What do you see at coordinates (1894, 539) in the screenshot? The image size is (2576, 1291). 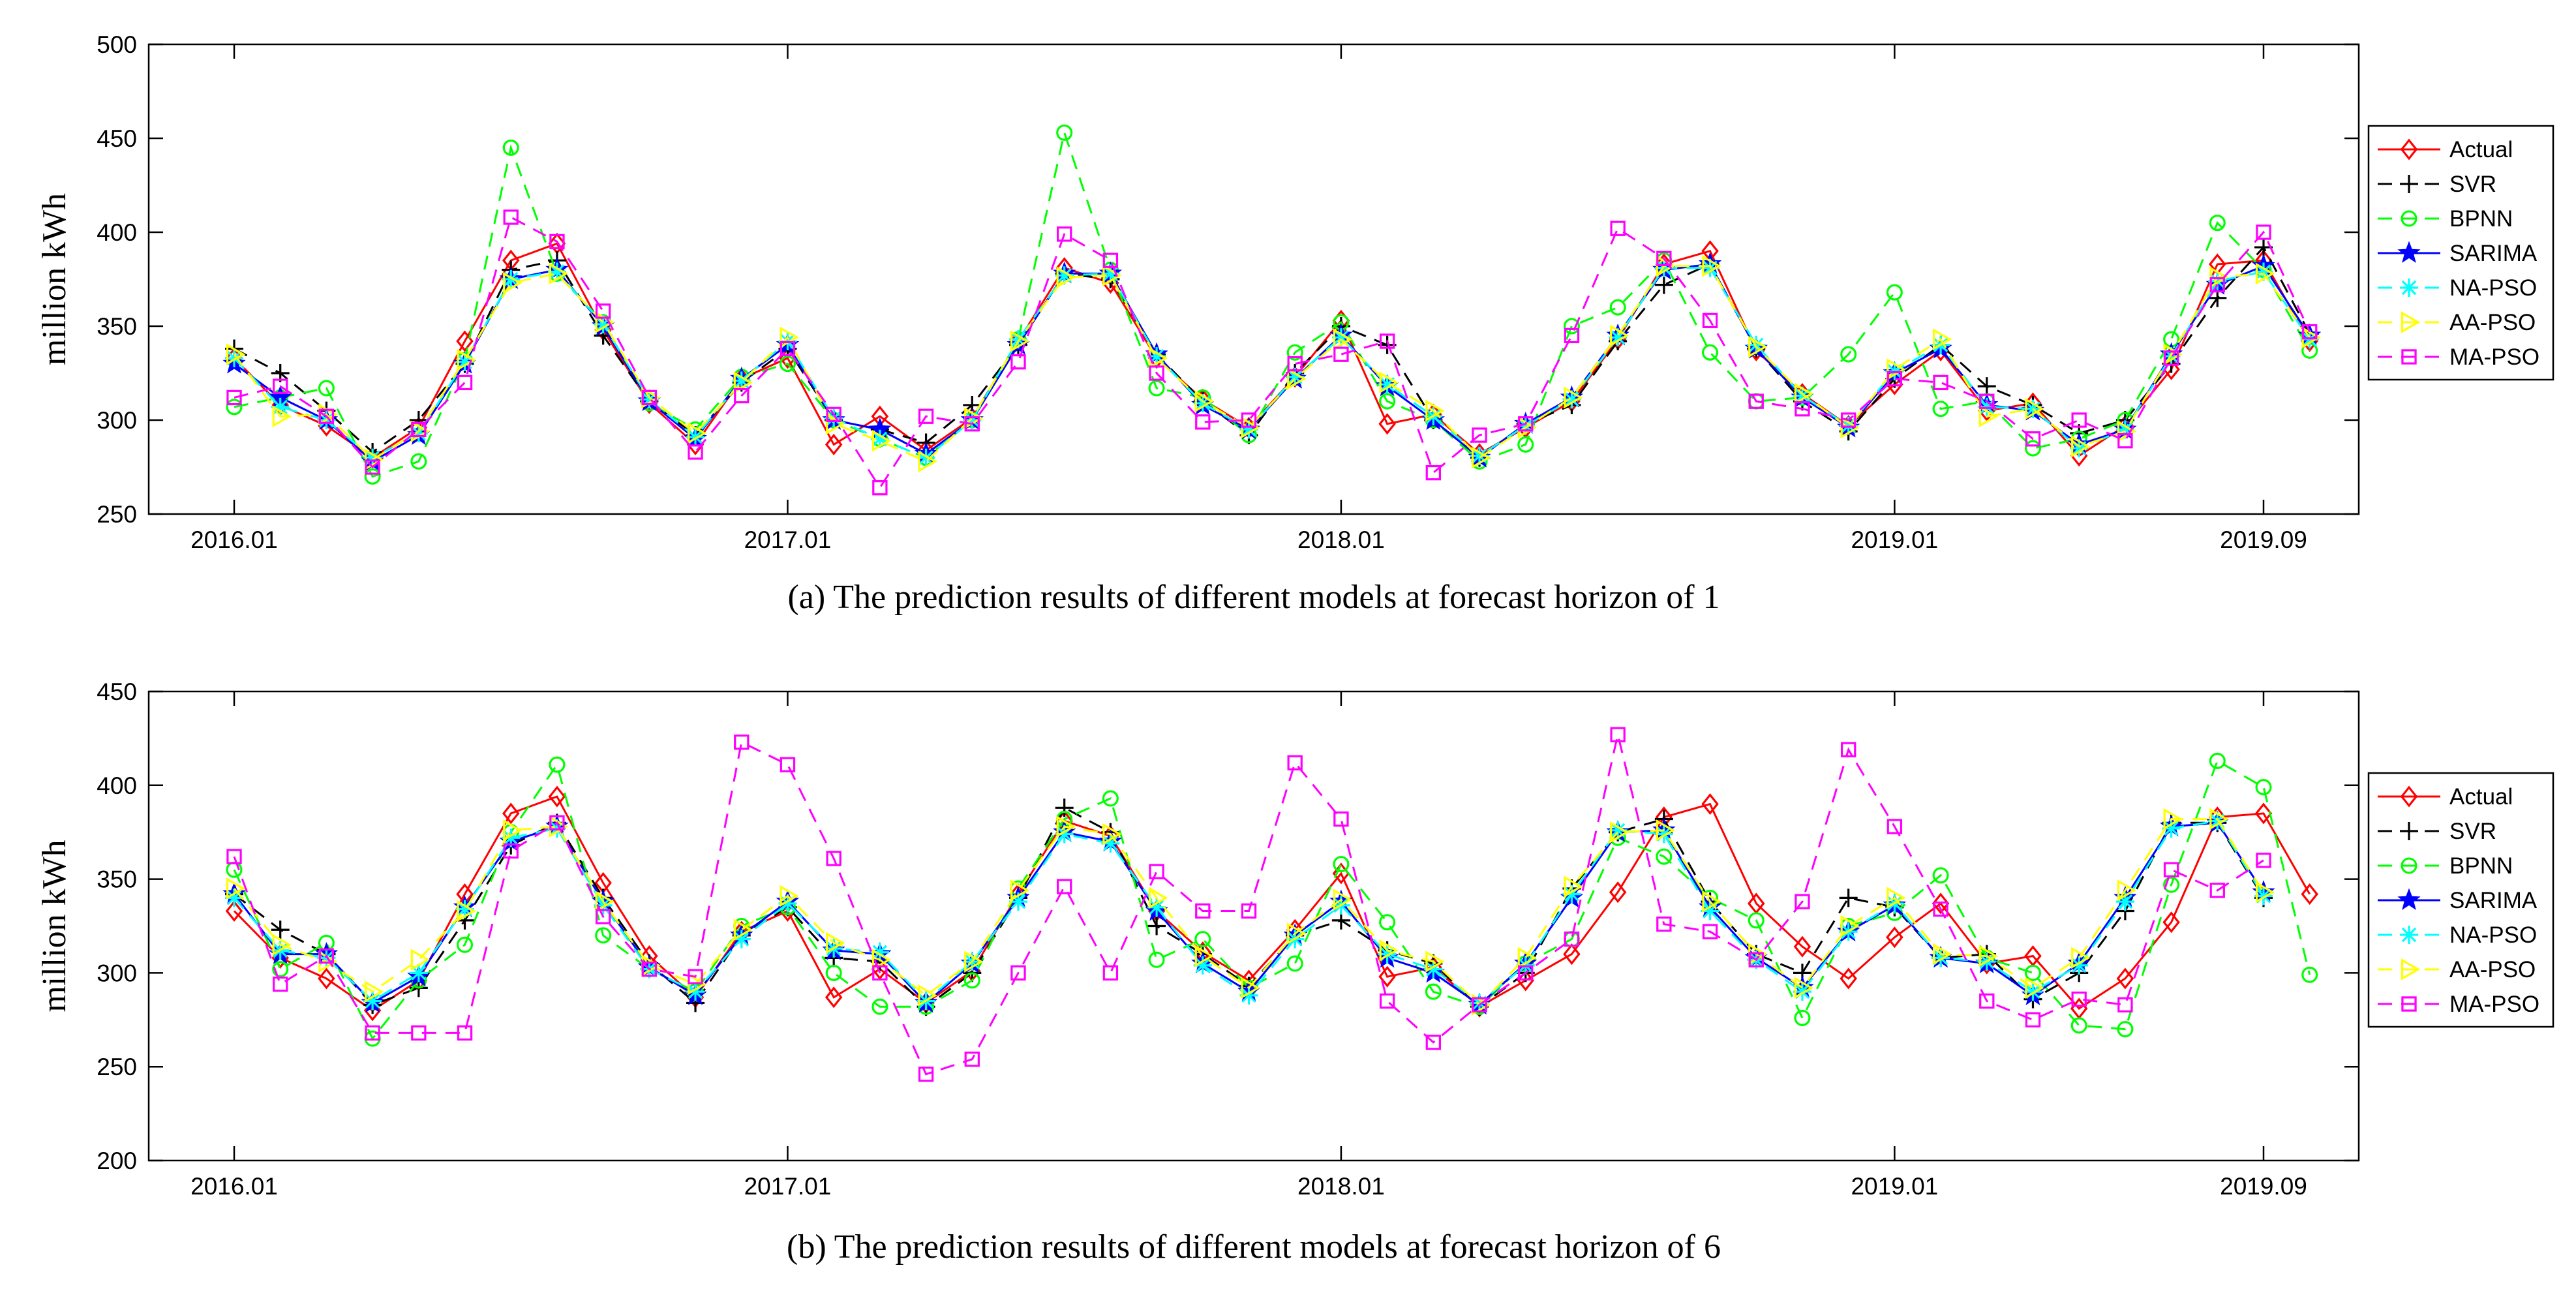 I see `x-tick-label: 2019.01` at bounding box center [1894, 539].